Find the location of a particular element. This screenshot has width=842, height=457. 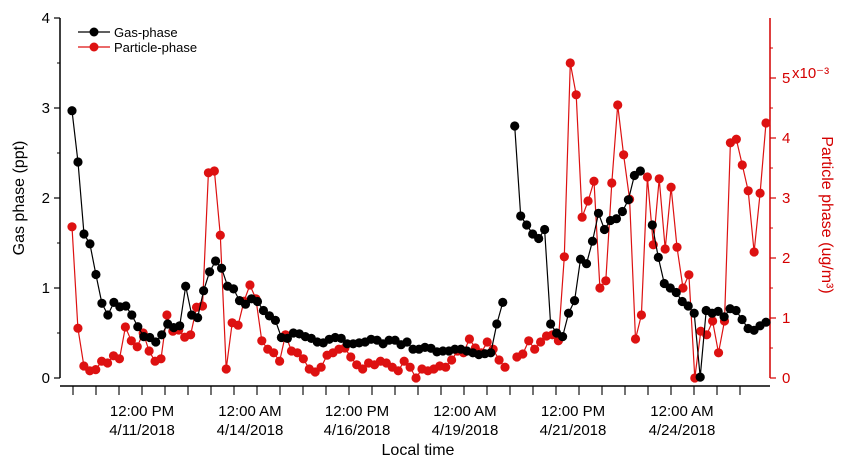

right-y-axis-title-text: Particle phase (ug/m³) is located at coordinates (826, 214).